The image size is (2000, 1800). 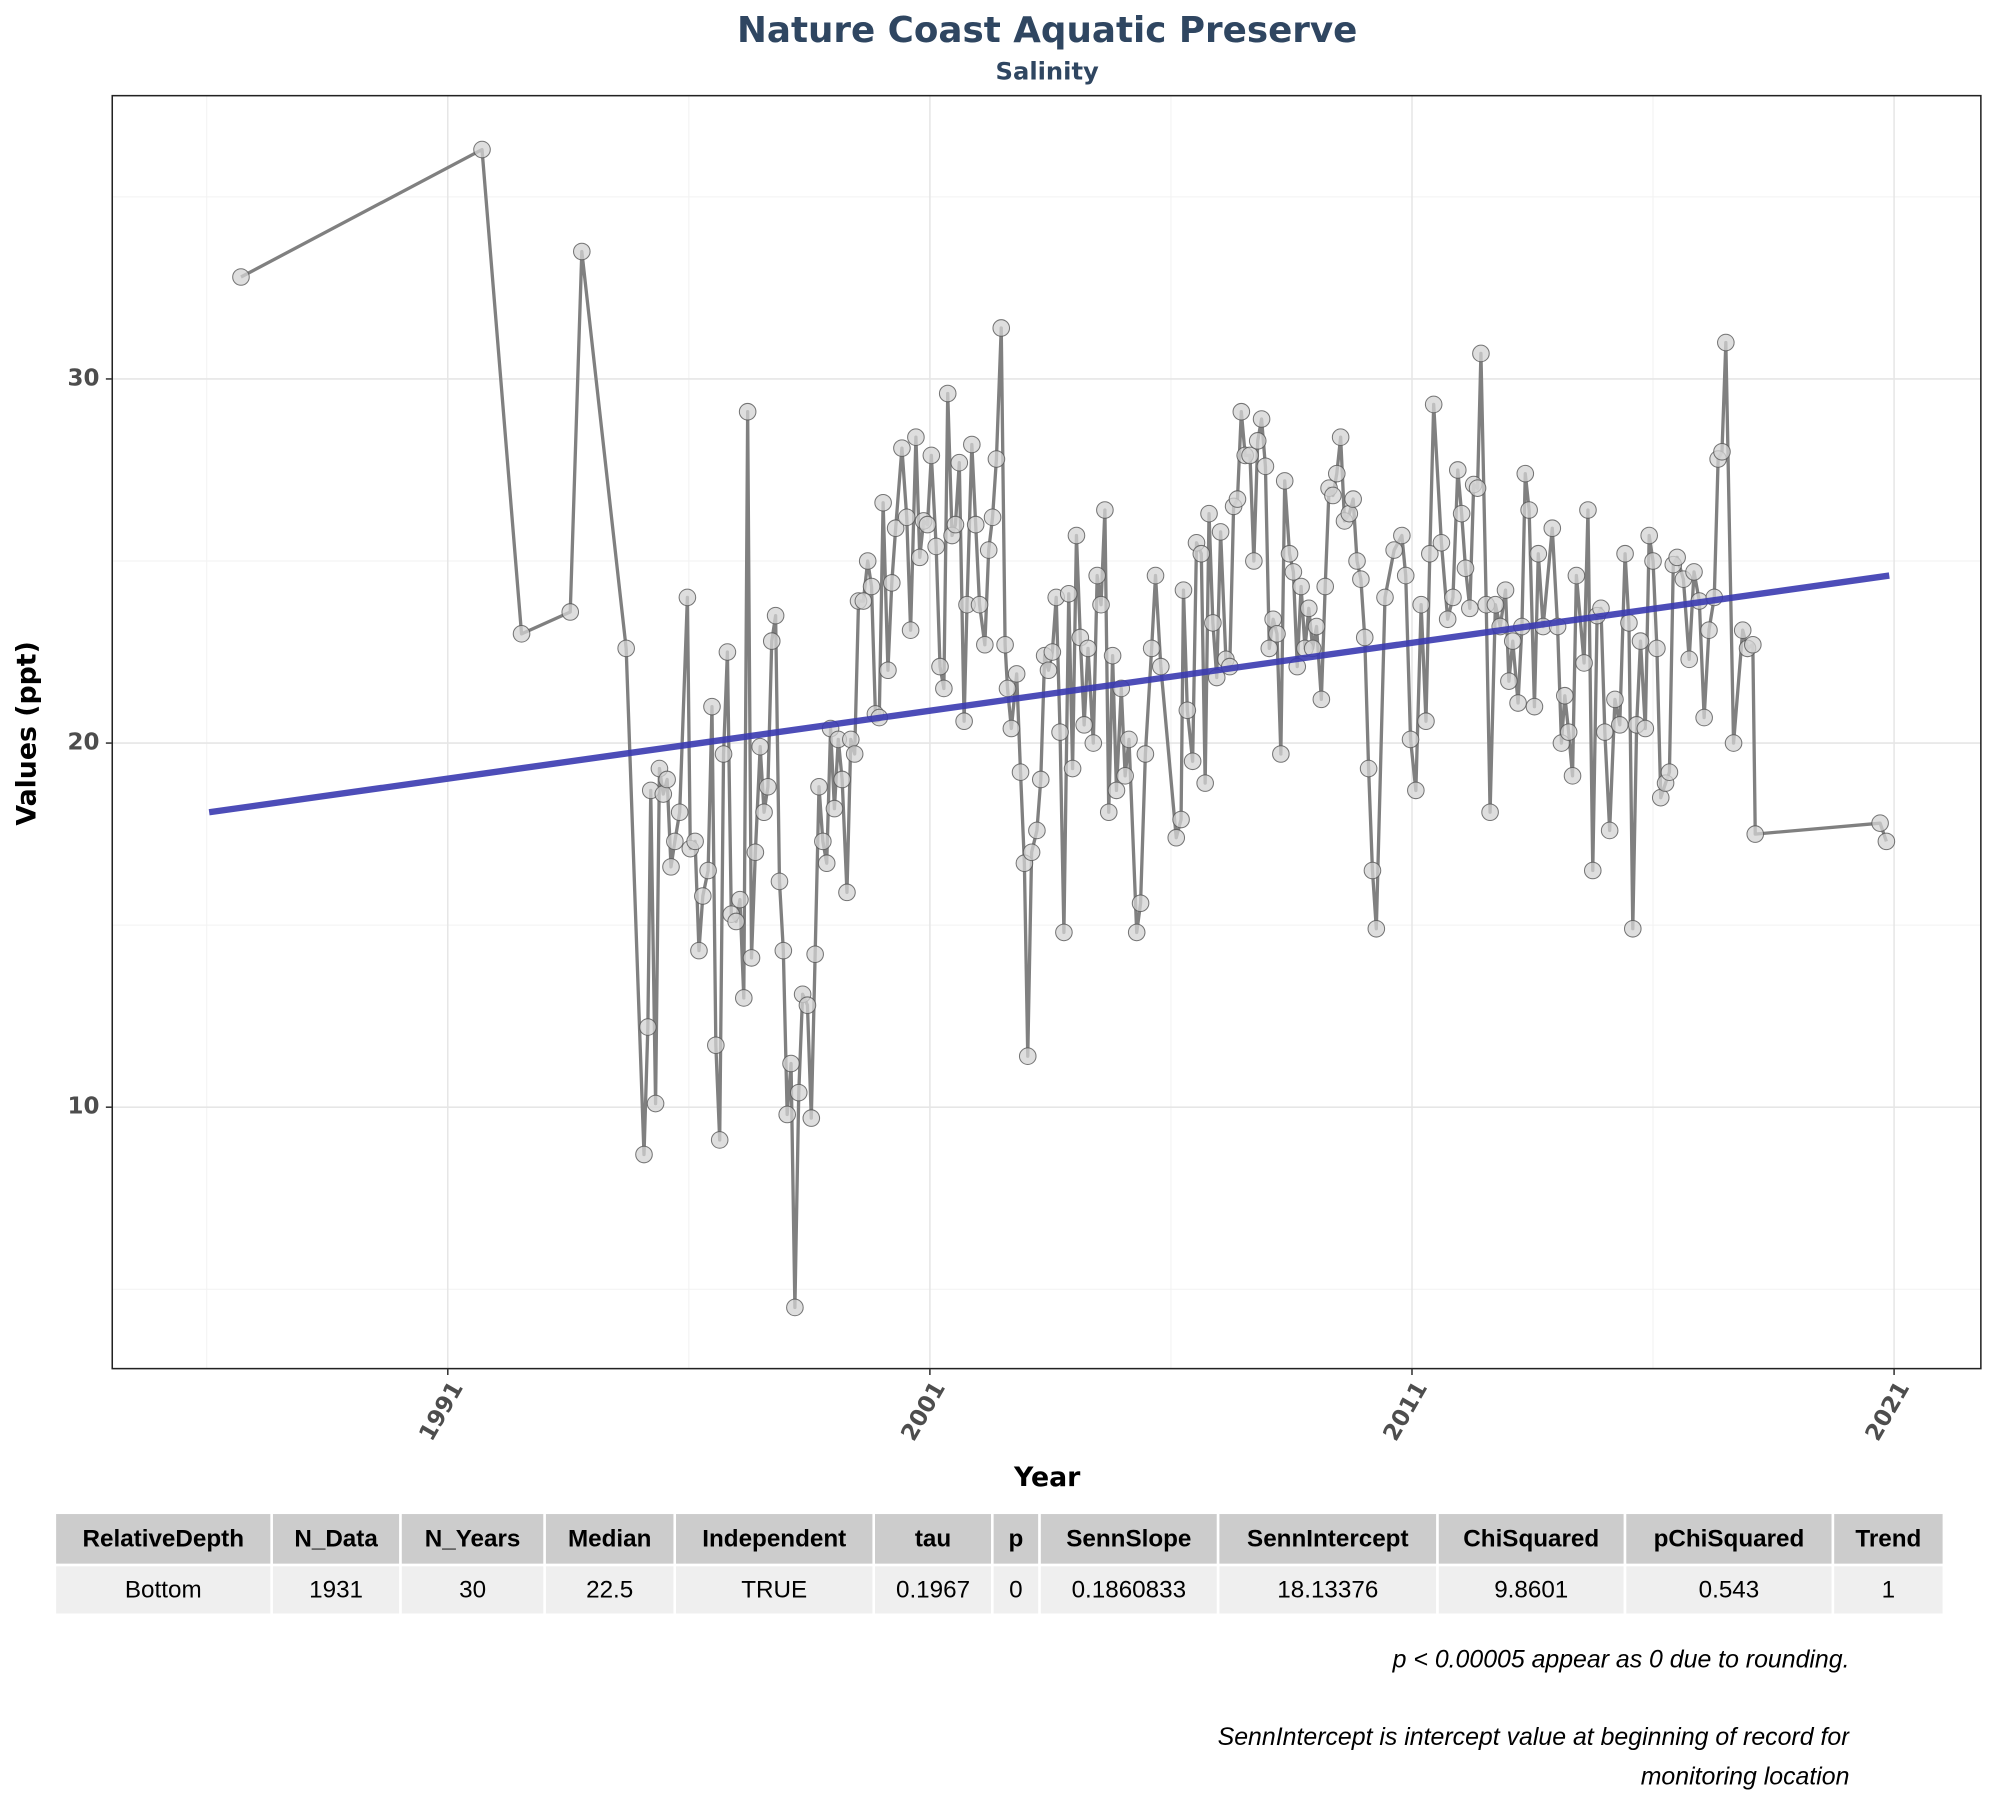 I want to click on y-tick-label: 10, so click(x=84, y=1107).